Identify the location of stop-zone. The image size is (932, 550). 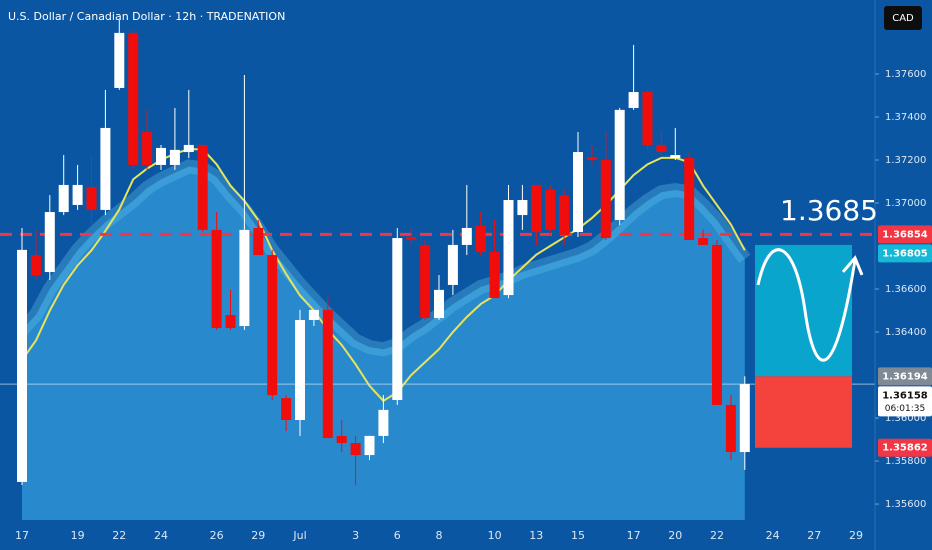
(803, 412).